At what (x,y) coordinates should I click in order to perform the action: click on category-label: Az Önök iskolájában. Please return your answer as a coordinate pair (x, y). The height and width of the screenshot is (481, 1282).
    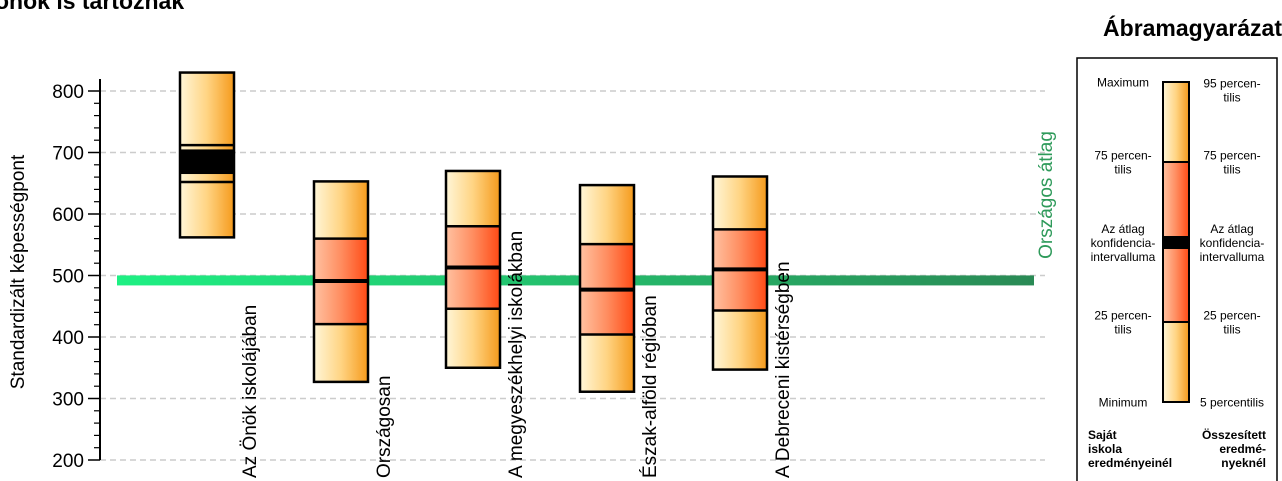
    Looking at the image, I should click on (250, 391).